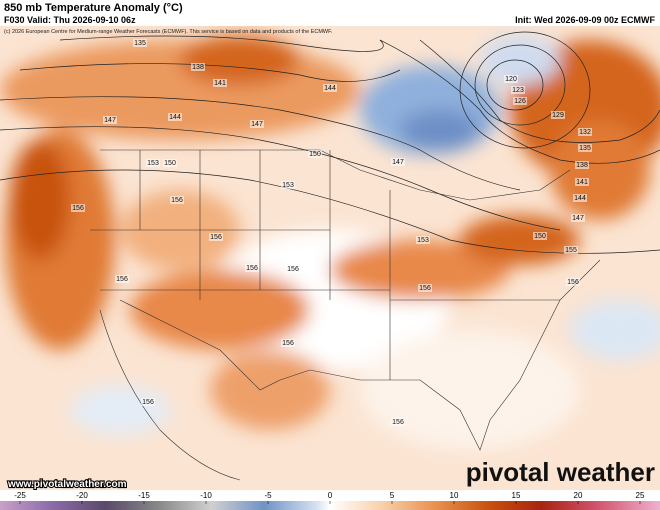 This screenshot has height=510, width=660. What do you see at coordinates (268, 495) in the screenshot?
I see `colorbar-tick-label: -5` at bounding box center [268, 495].